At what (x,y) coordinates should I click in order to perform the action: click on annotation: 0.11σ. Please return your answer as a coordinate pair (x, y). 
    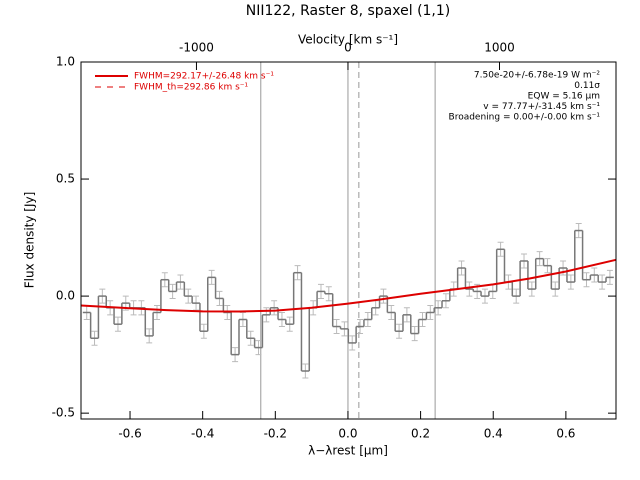
    Looking at the image, I should click on (587, 86).